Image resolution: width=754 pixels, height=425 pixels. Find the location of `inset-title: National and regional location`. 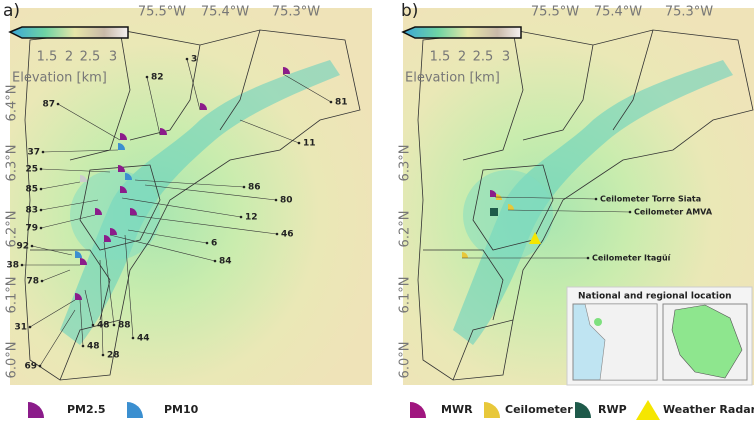

inset-title: National and regional location is located at coordinates (655, 297).